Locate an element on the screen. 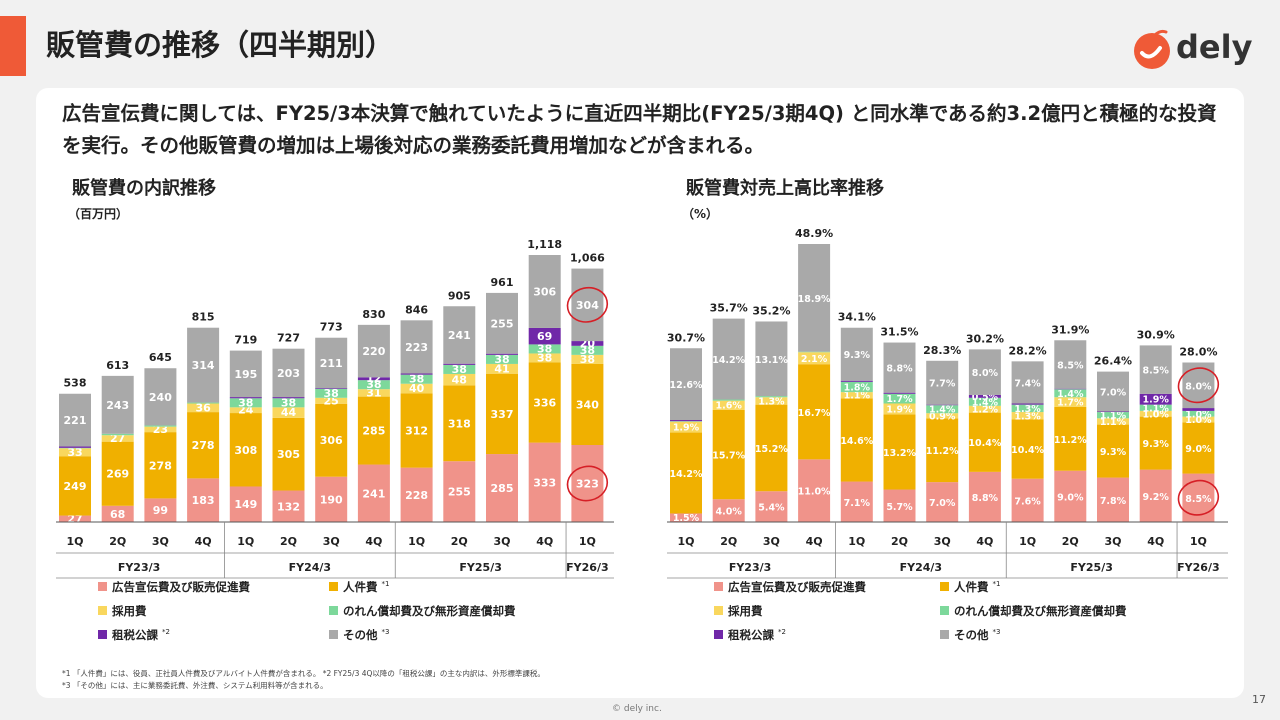  right-total-12: 28.0% is located at coordinates (1198, 351).